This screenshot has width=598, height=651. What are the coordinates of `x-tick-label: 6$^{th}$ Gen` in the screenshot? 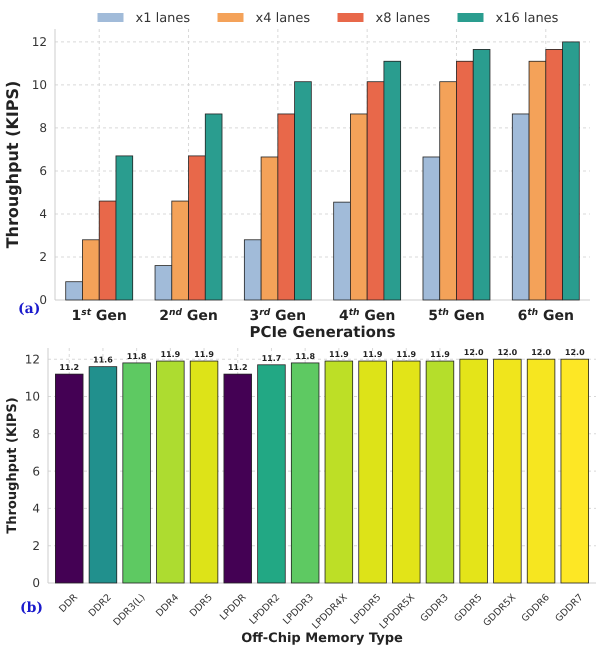 It's located at (546, 316).